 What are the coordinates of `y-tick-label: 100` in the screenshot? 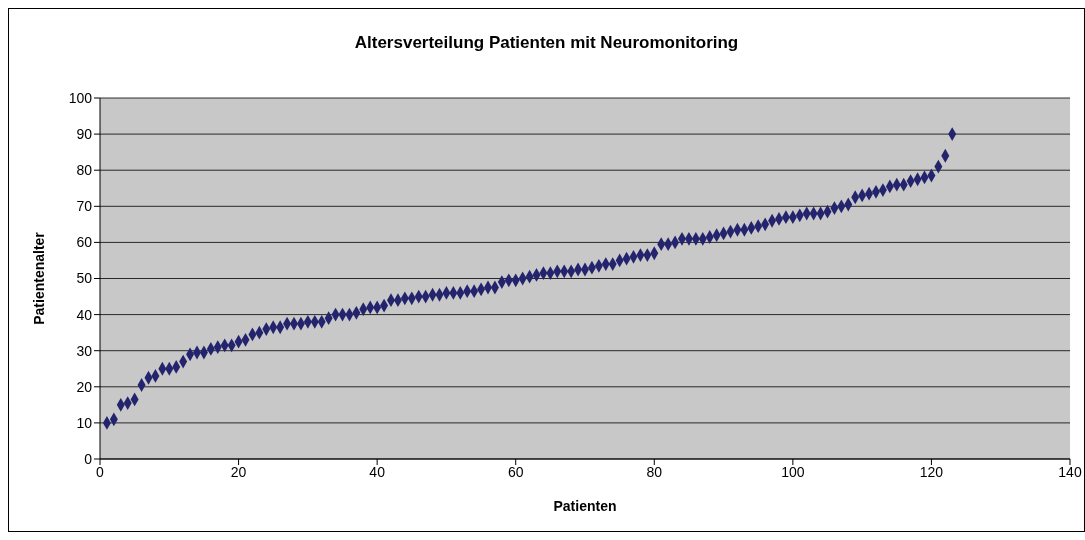 It's located at (80, 97).